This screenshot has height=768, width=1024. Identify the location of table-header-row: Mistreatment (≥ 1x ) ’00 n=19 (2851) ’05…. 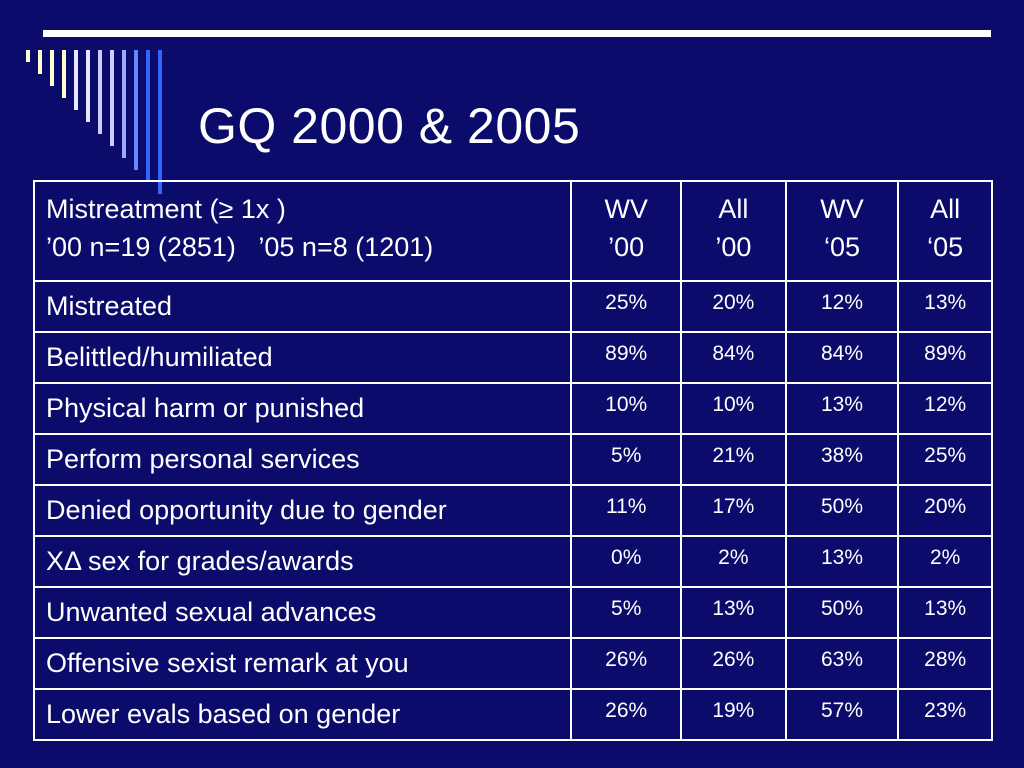
(512, 231).